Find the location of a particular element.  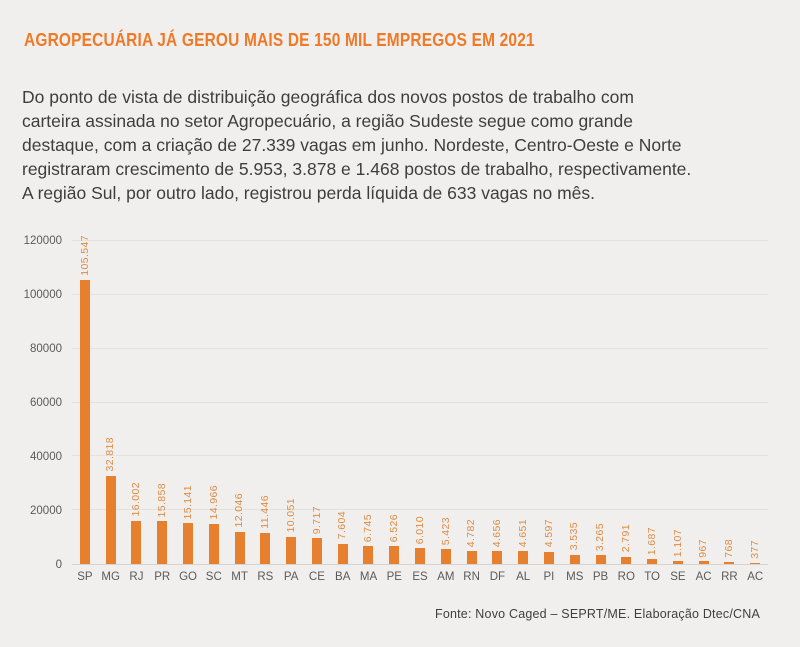

bar-value-label: 11.446 is located at coordinates (265, 512).